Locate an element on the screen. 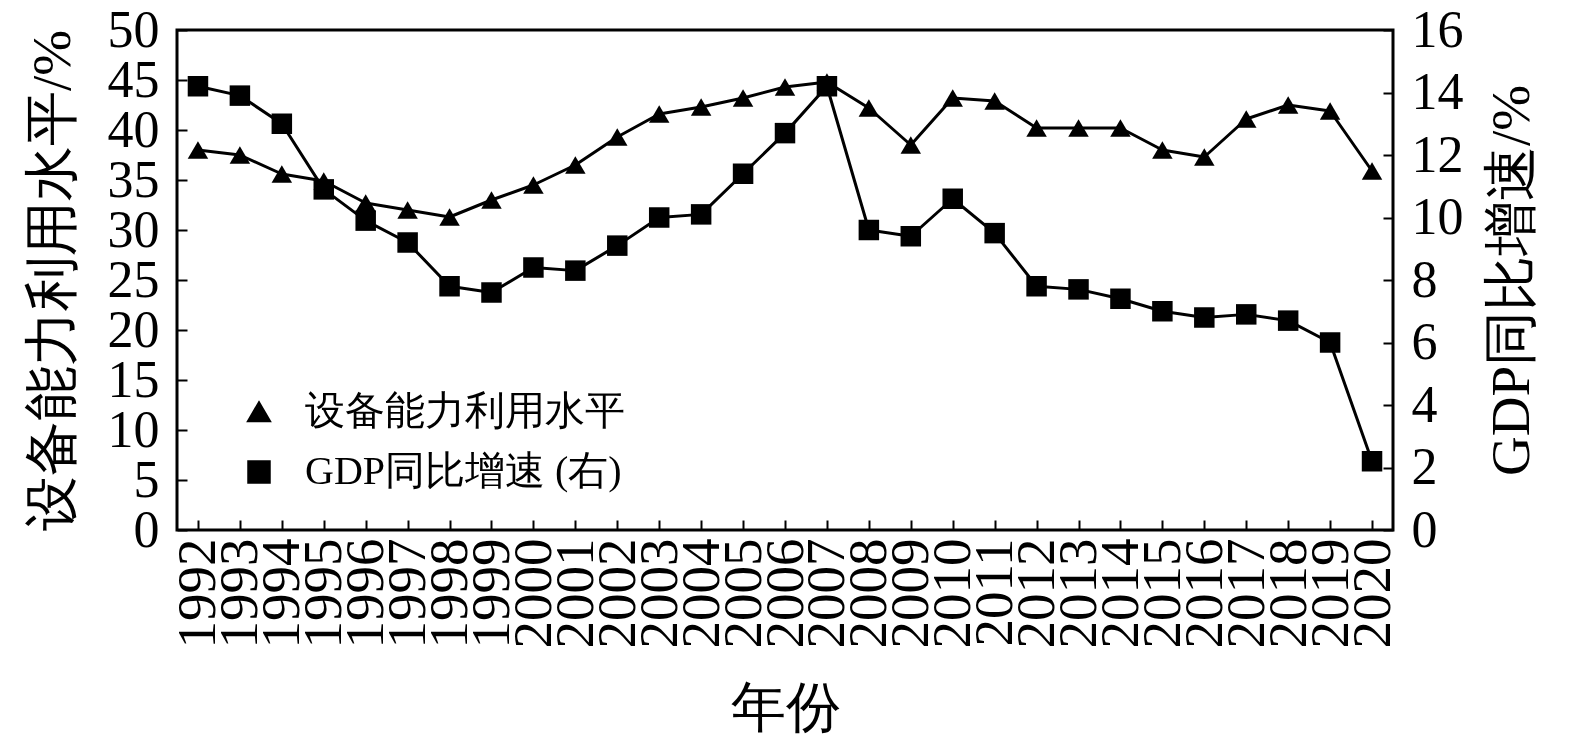 The width and height of the screenshot is (1575, 747). x-axis-title: 年份 is located at coordinates (785, 707).